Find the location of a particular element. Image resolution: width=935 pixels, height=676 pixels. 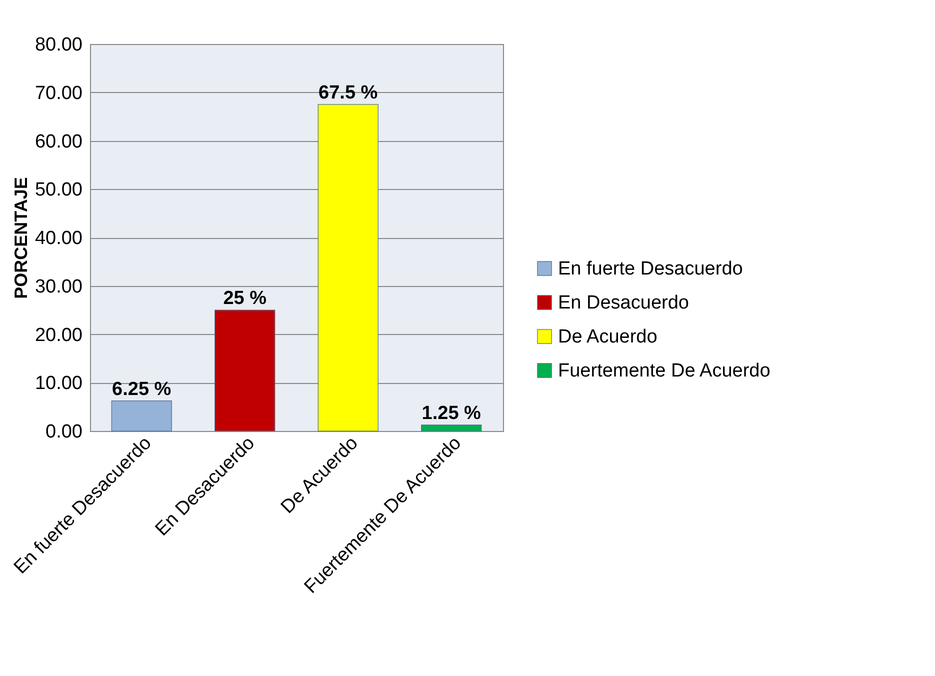

legend-label: Fuertemente De Acuerdo is located at coordinates (664, 371).